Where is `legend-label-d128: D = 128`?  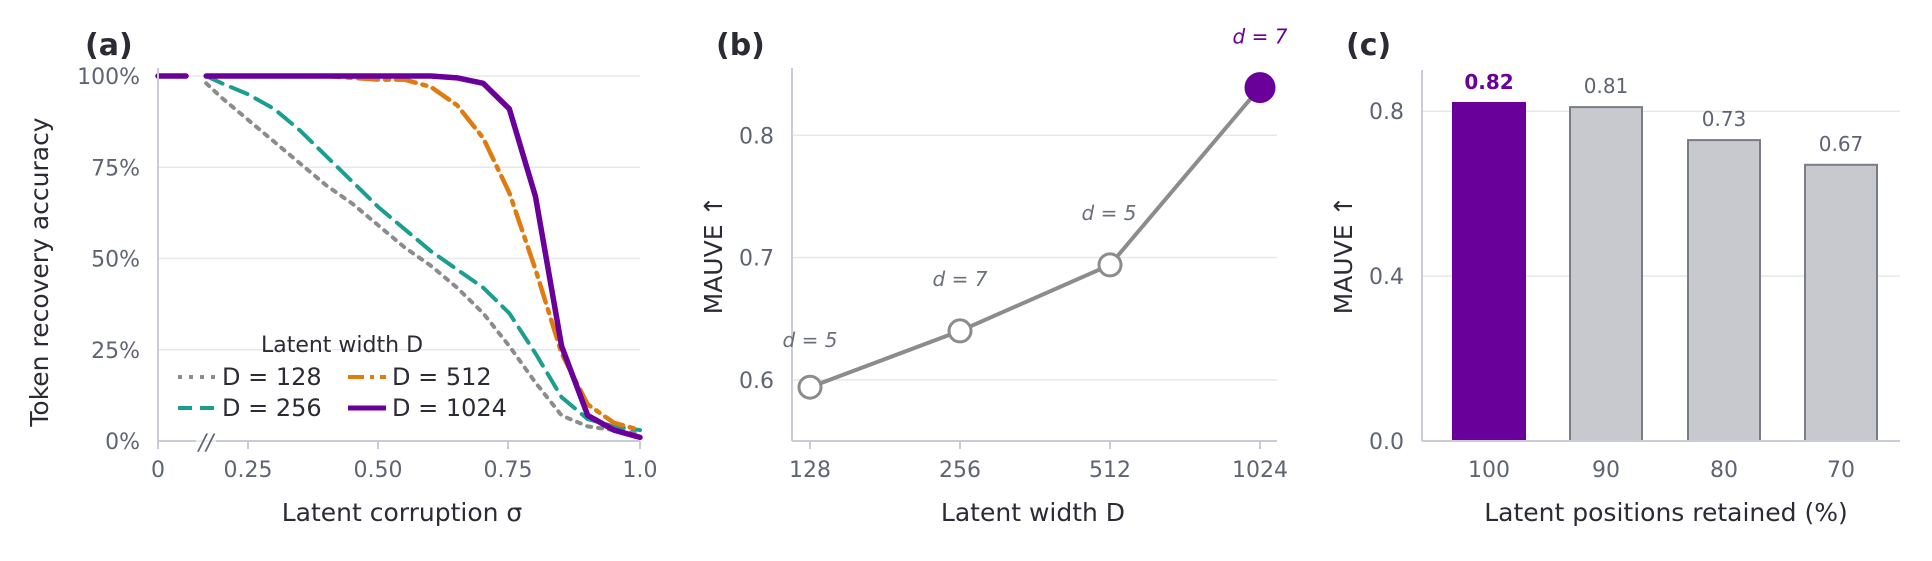
legend-label-d128: D = 128 is located at coordinates (272, 377).